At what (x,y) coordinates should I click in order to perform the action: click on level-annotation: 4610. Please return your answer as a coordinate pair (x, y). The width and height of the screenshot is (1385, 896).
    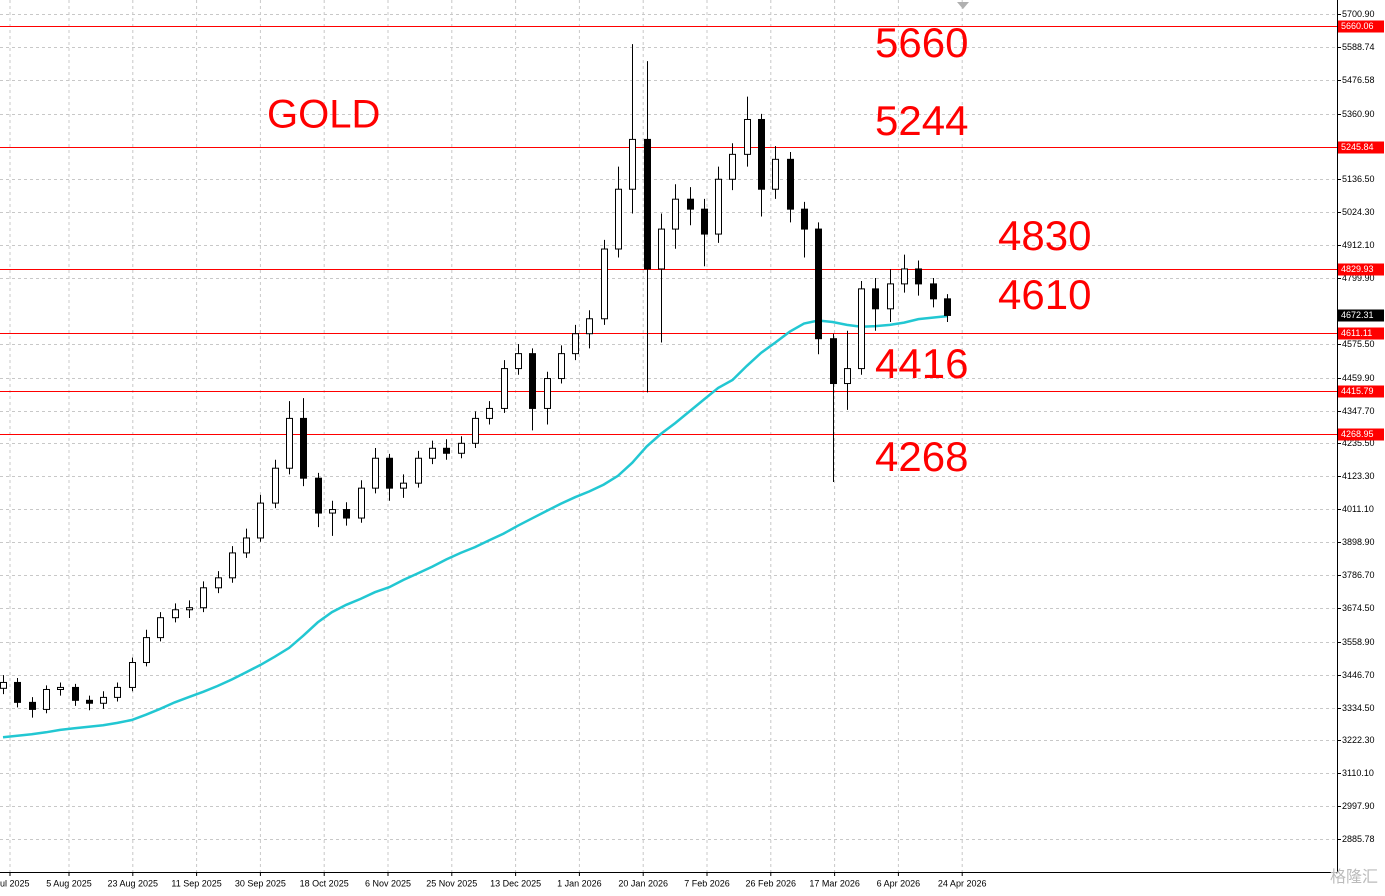
    Looking at the image, I should click on (1044, 294).